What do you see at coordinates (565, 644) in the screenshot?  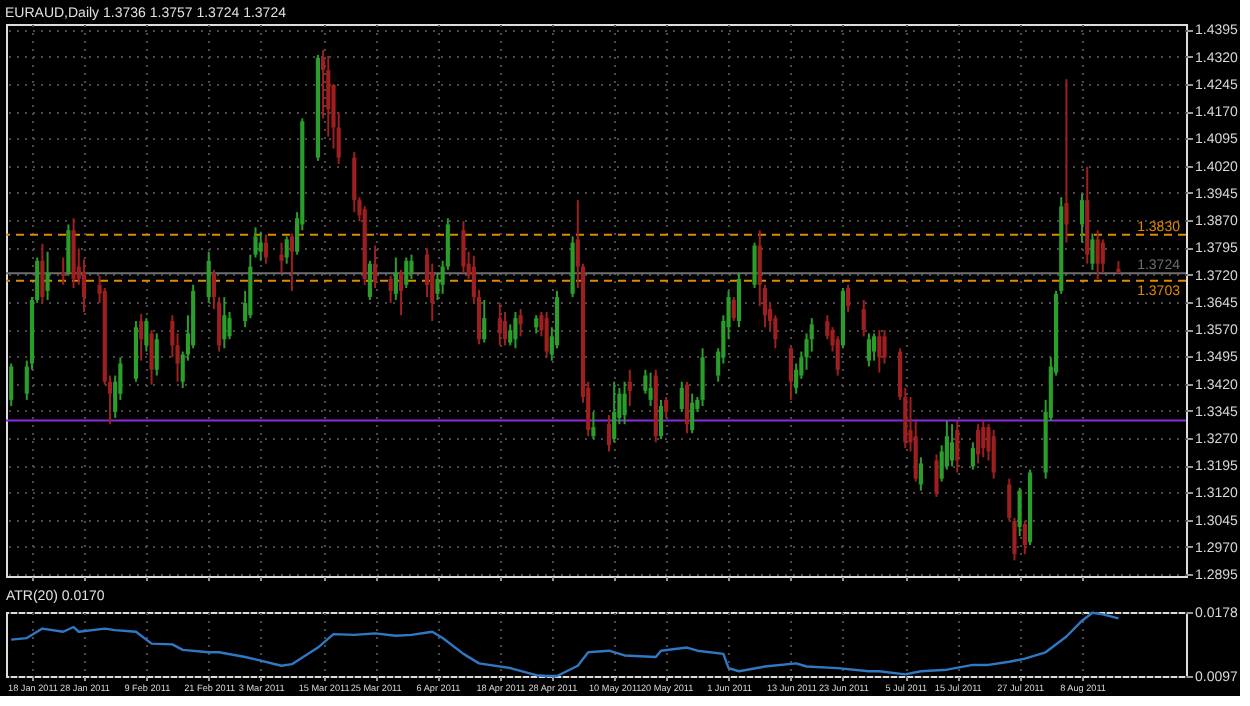 I see `line-series` at bounding box center [565, 644].